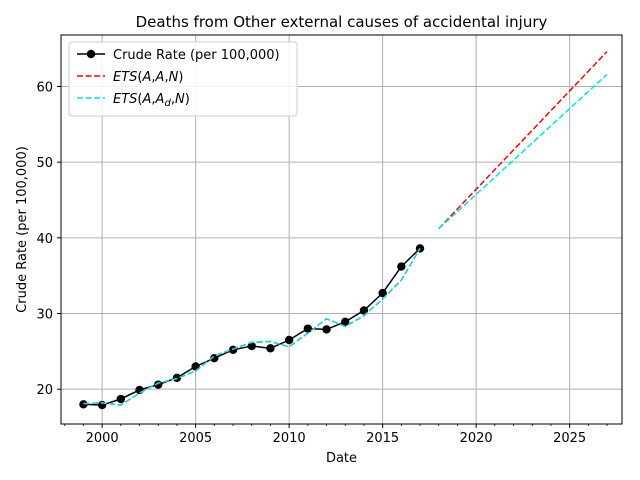 The height and width of the screenshot is (480, 640). Describe the element at coordinates (148, 77) in the screenshot. I see `legend-label-1: ETS(A,A,N)` at that location.